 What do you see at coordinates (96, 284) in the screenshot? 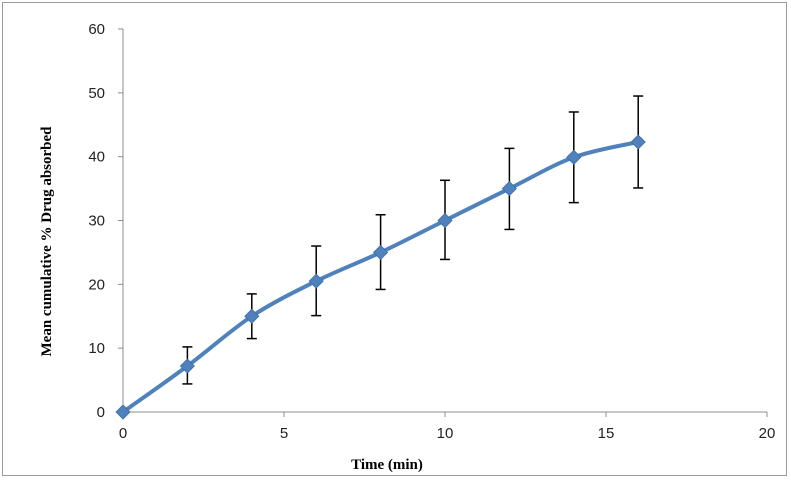
I see `y-tick-label: 20` at bounding box center [96, 284].